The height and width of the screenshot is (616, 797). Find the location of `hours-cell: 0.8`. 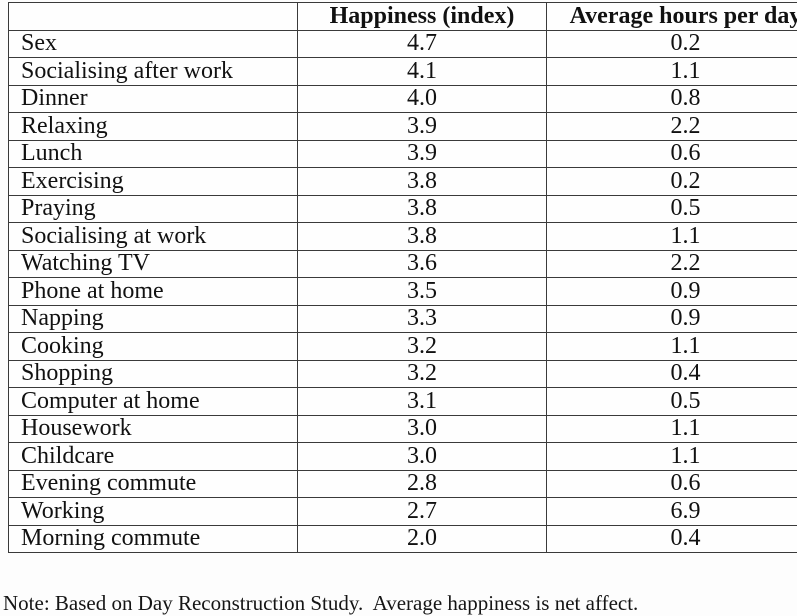

hours-cell: 0.8 is located at coordinates (672, 99).